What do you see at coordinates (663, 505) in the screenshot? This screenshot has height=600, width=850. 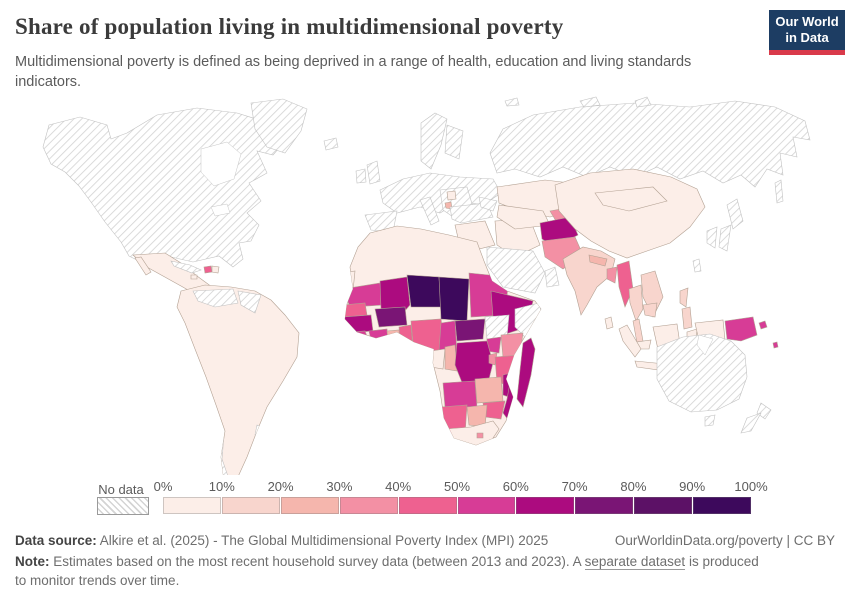 I see `legend-bin-80-90%` at bounding box center [663, 505].